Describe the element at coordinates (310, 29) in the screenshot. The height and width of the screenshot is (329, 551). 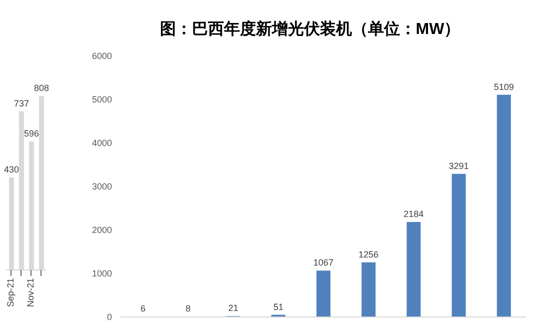
I see `chart-title: 图：巴西年度新增光伏装机（单位：MW）` at that location.